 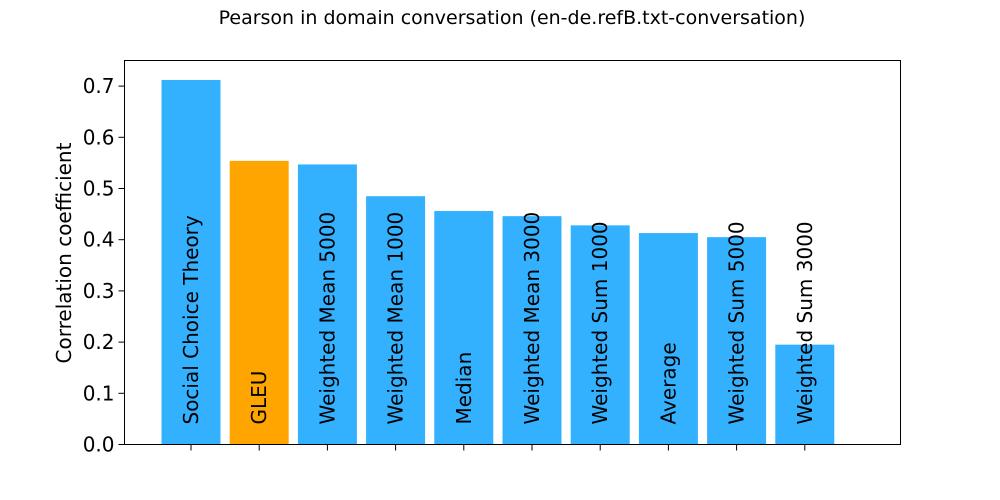 I want to click on bar-label: Median, so click(x=464, y=388).